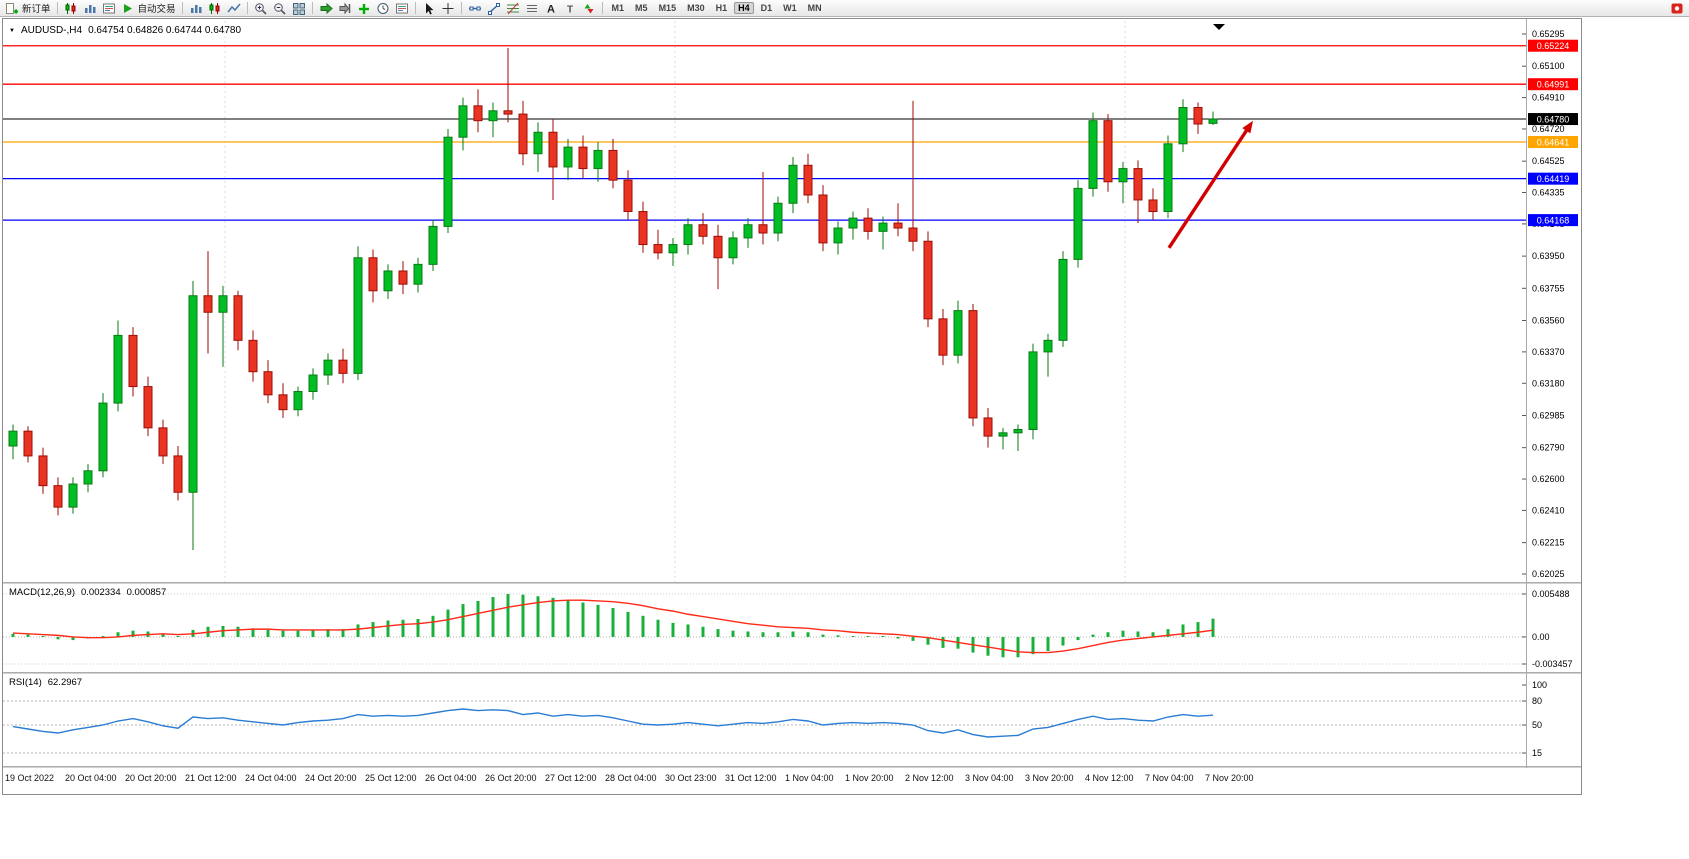  I want to click on macd-axis-tick: 0.005488, so click(1551, 594).